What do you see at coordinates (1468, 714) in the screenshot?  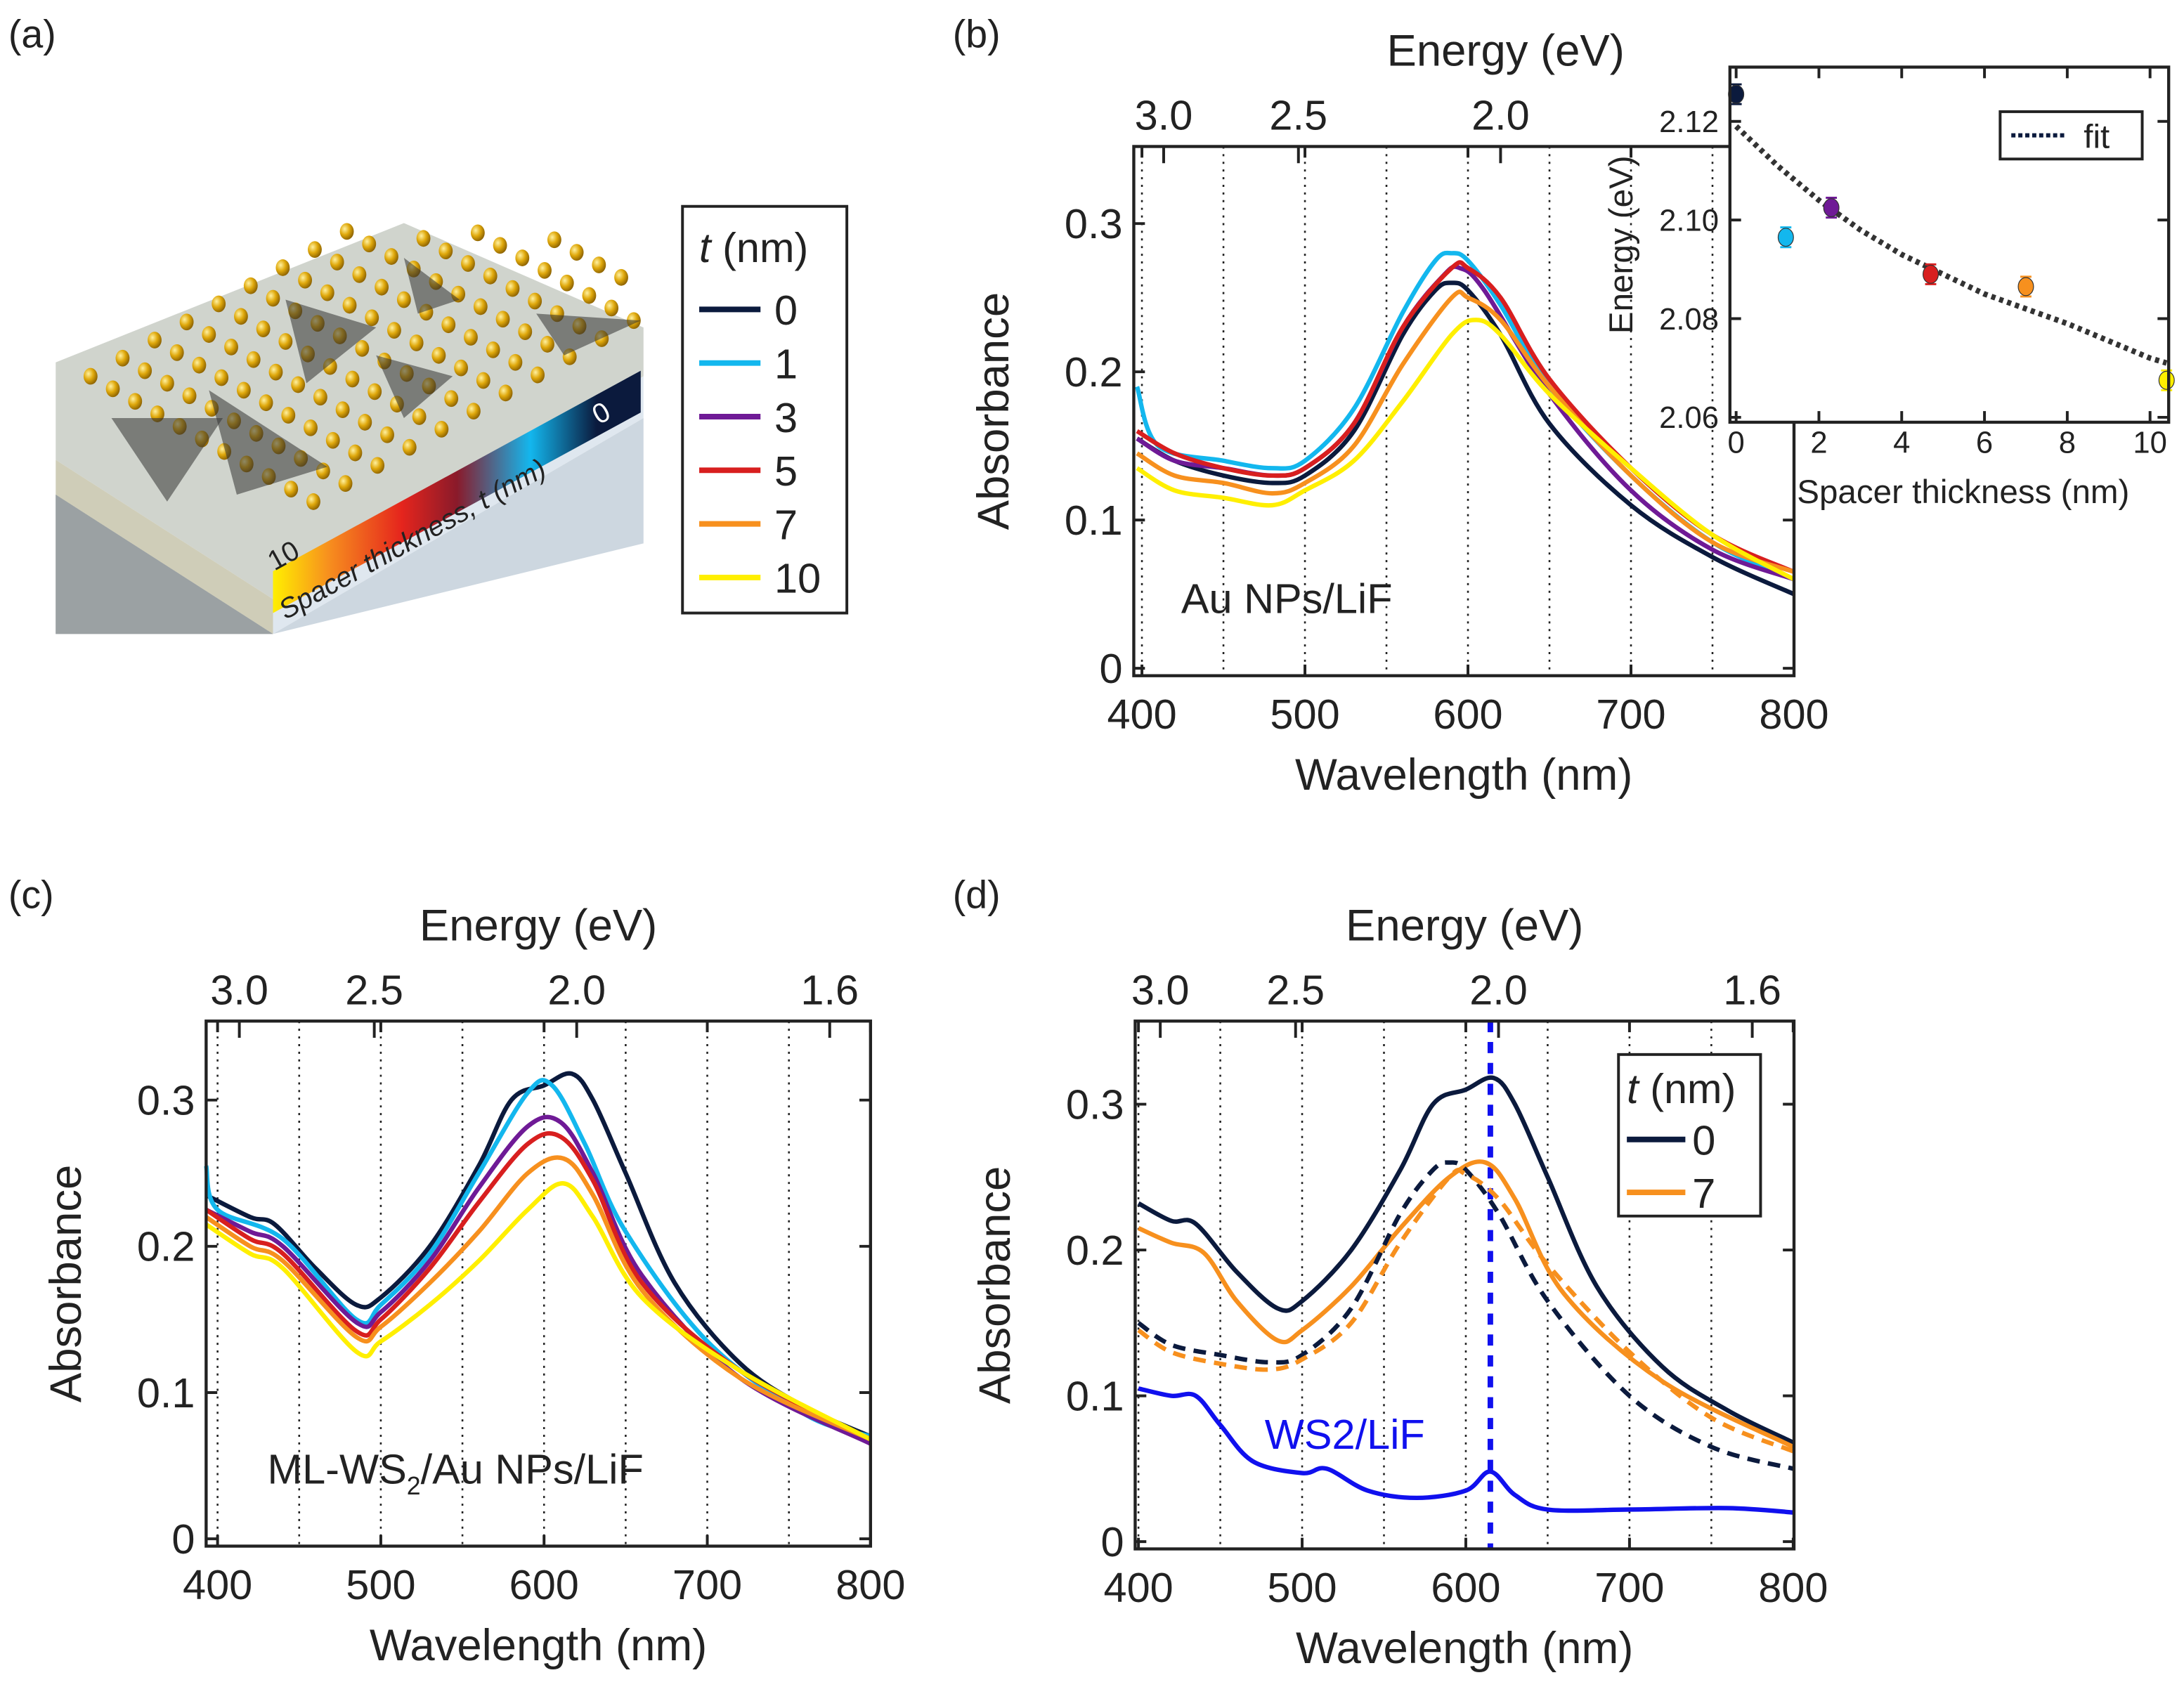 I see `x-tick-label: 600` at bounding box center [1468, 714].